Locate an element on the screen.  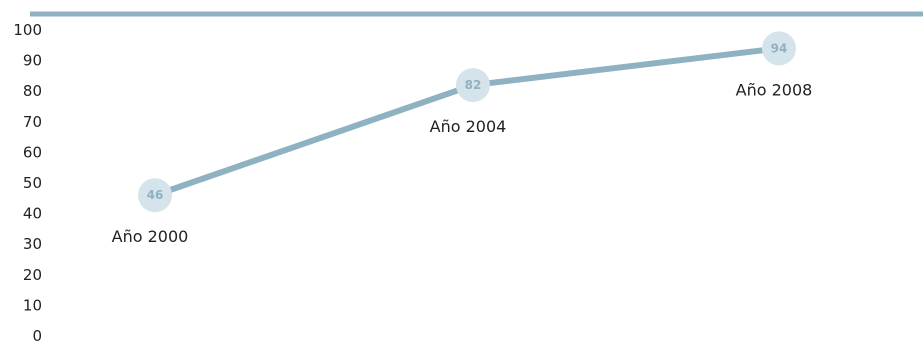
y-tick-label: 20 is located at coordinates (32, 275).